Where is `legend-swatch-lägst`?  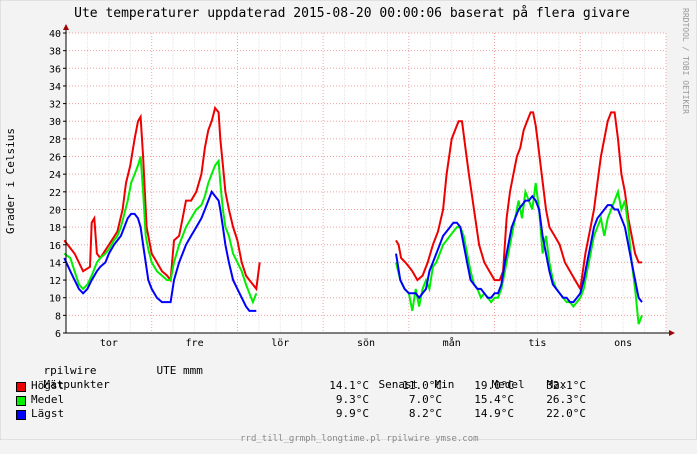 legend-swatch-lägst is located at coordinates (21, 415).